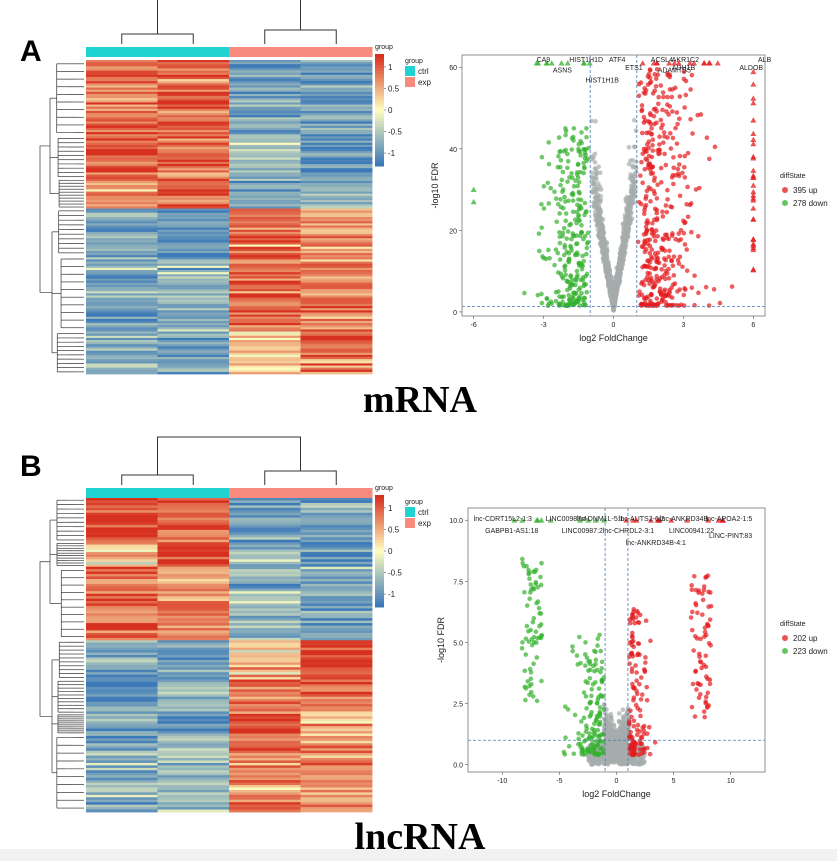 The image size is (837, 861). Describe the element at coordinates (617, 60) in the screenshot. I see `gene-label: ATF4` at that location.